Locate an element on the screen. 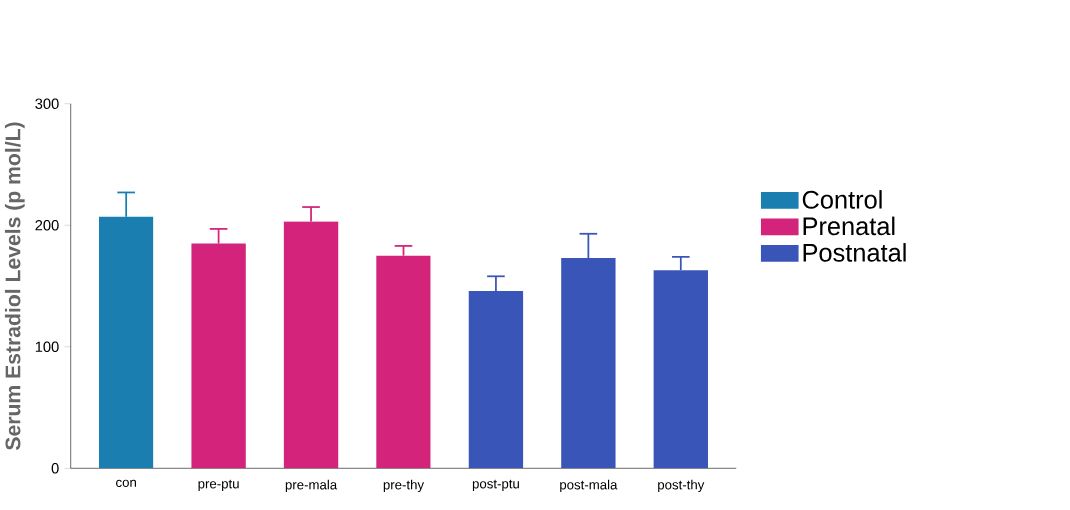 Image resolution: width=1070 pixels, height=510 pixels. legend-label: Postnatal is located at coordinates (854, 252).